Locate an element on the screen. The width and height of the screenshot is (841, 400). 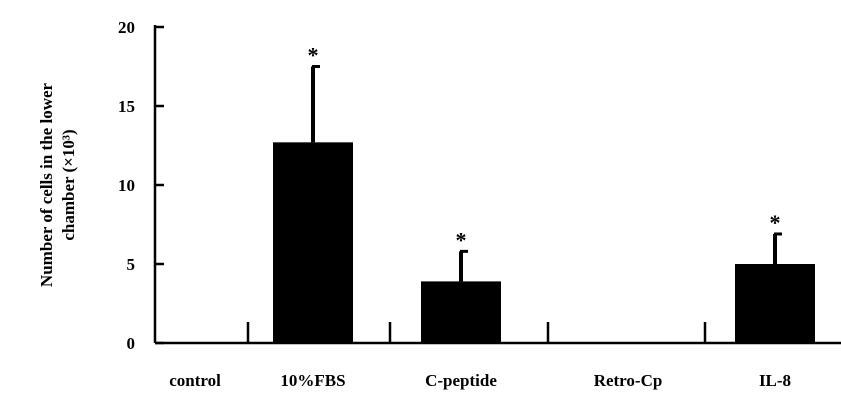
x-tick-label: Retro-Cp is located at coordinates (628, 380).